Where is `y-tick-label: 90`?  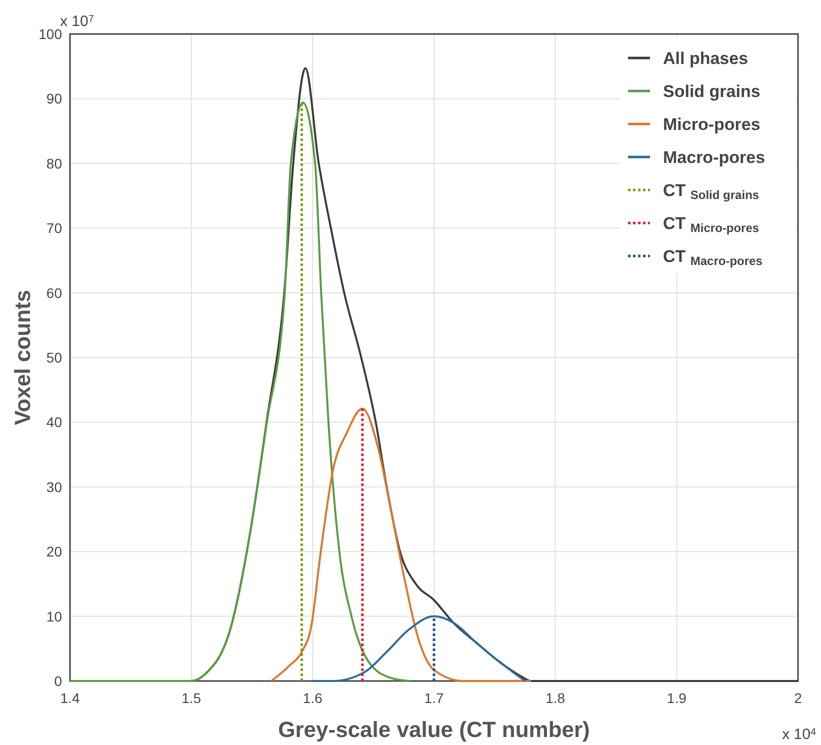 y-tick-label: 90 is located at coordinates (54, 98).